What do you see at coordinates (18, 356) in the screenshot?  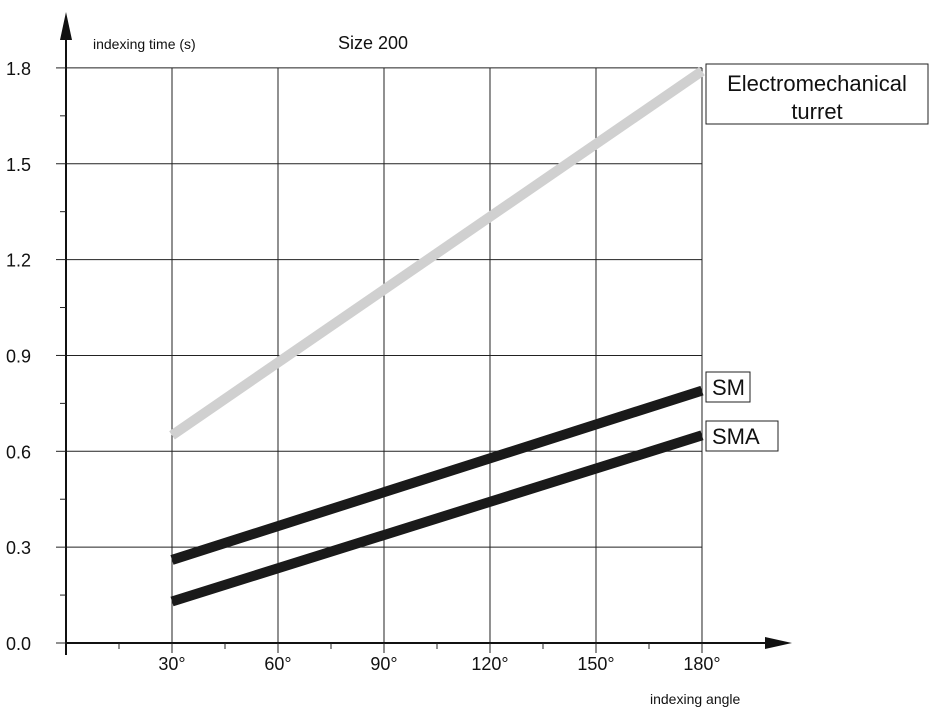 I see `y-tick-label: 0.9` at bounding box center [18, 356].